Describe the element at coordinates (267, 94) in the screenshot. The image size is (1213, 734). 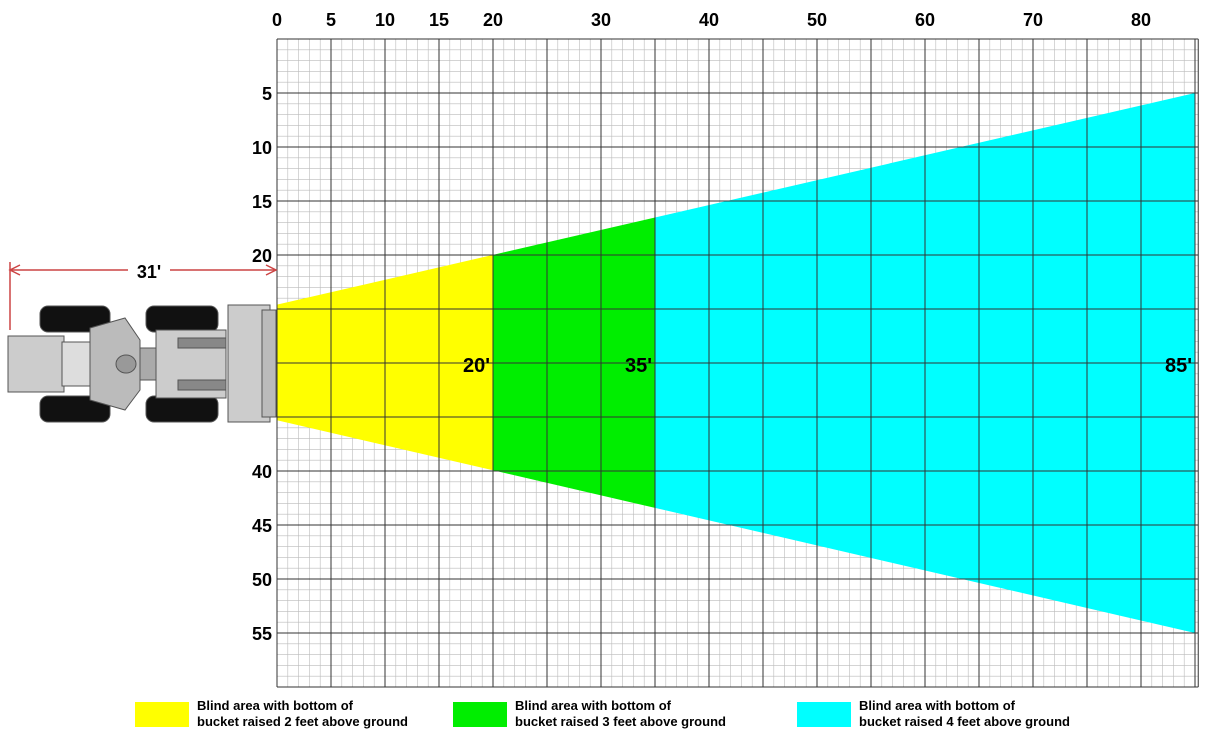
I see `y-tick-label: 5` at that location.